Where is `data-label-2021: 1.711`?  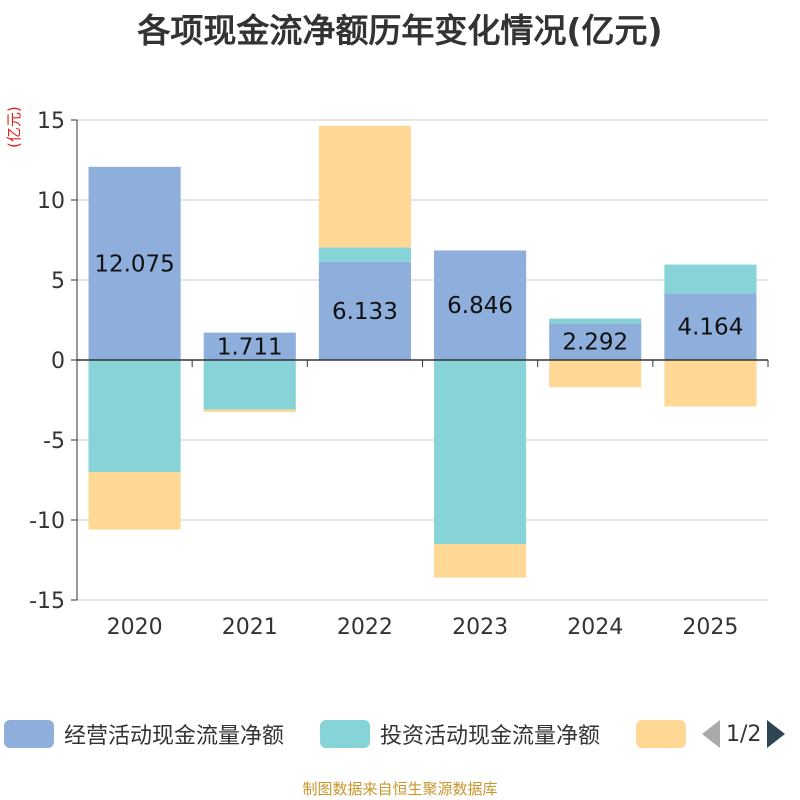 data-label-2021: 1.711 is located at coordinates (250, 347).